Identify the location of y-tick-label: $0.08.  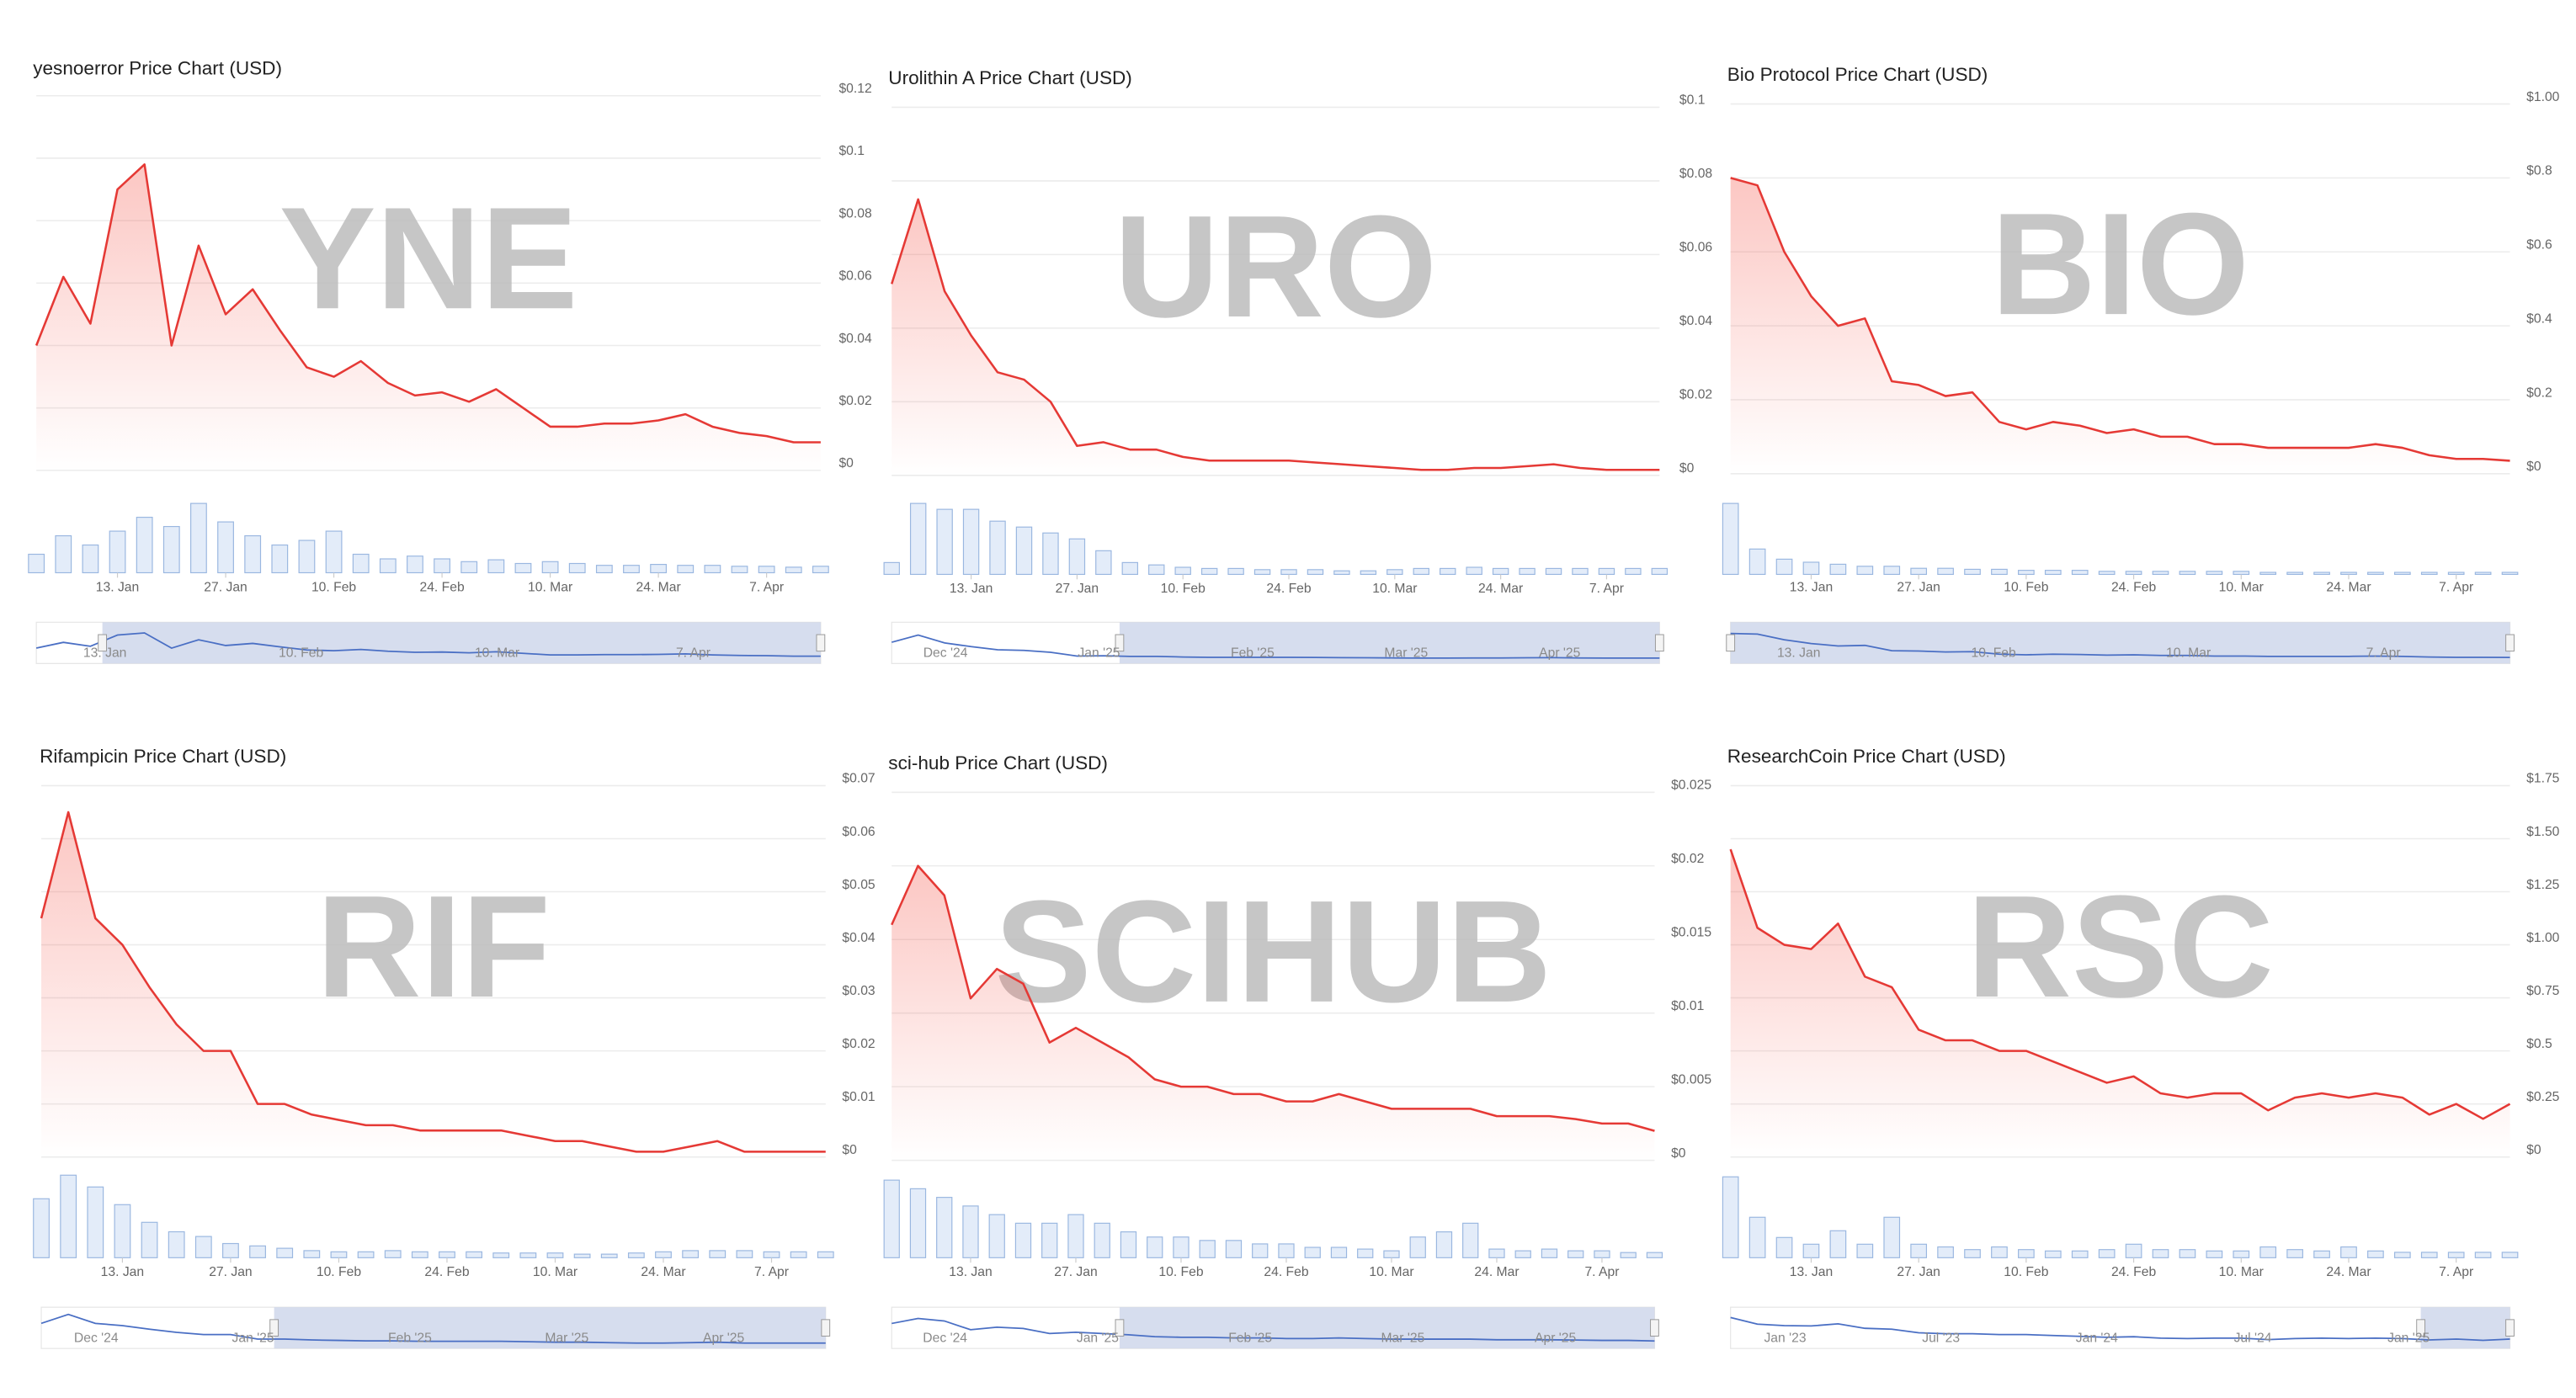
(1696, 174).